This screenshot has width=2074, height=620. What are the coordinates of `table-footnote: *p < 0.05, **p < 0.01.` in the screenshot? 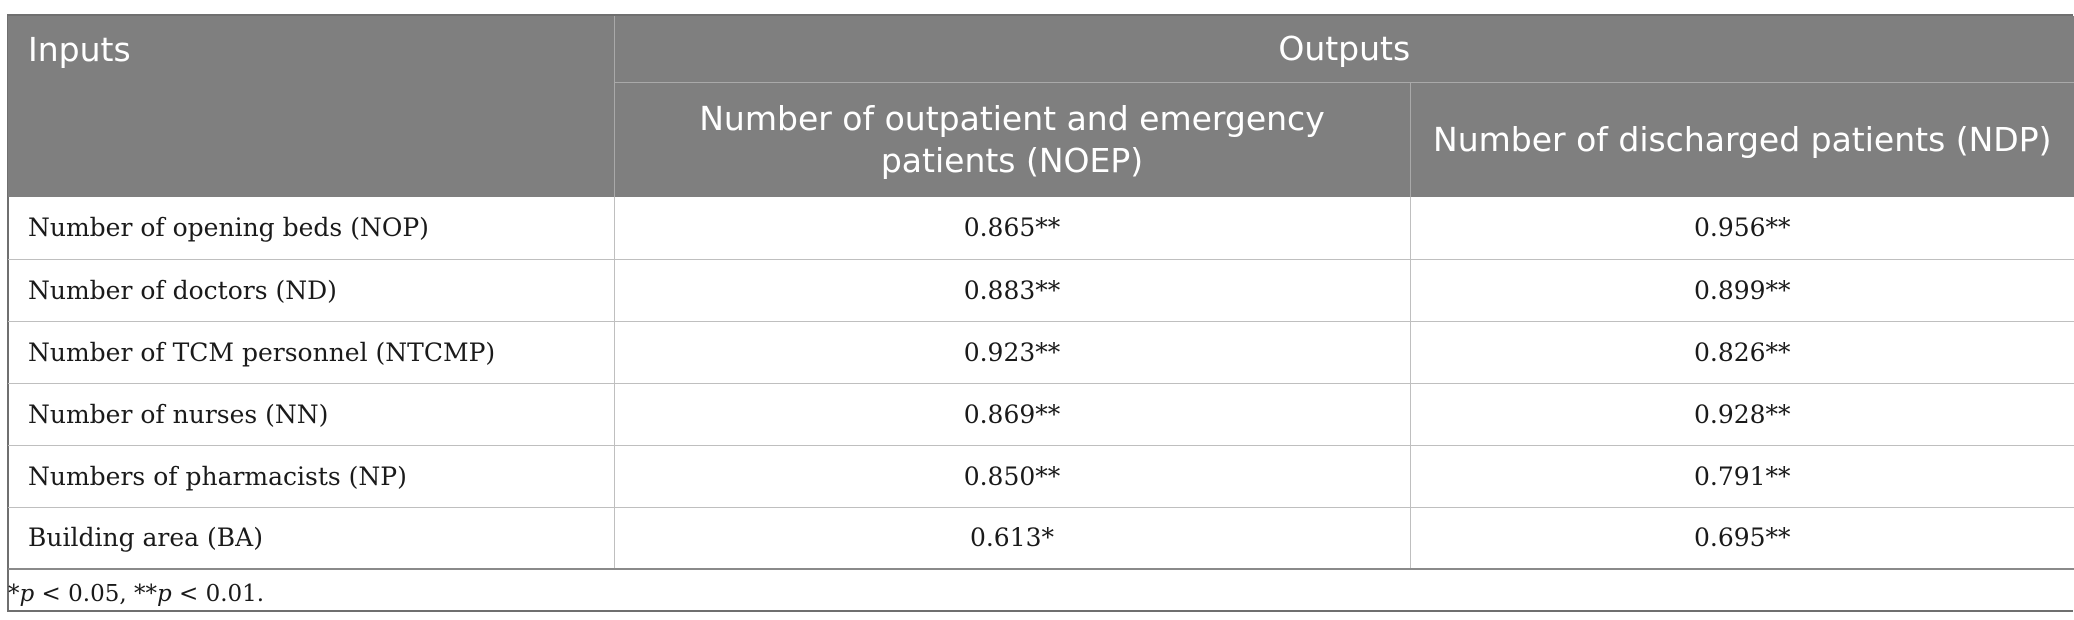 It's located at (136, 594).